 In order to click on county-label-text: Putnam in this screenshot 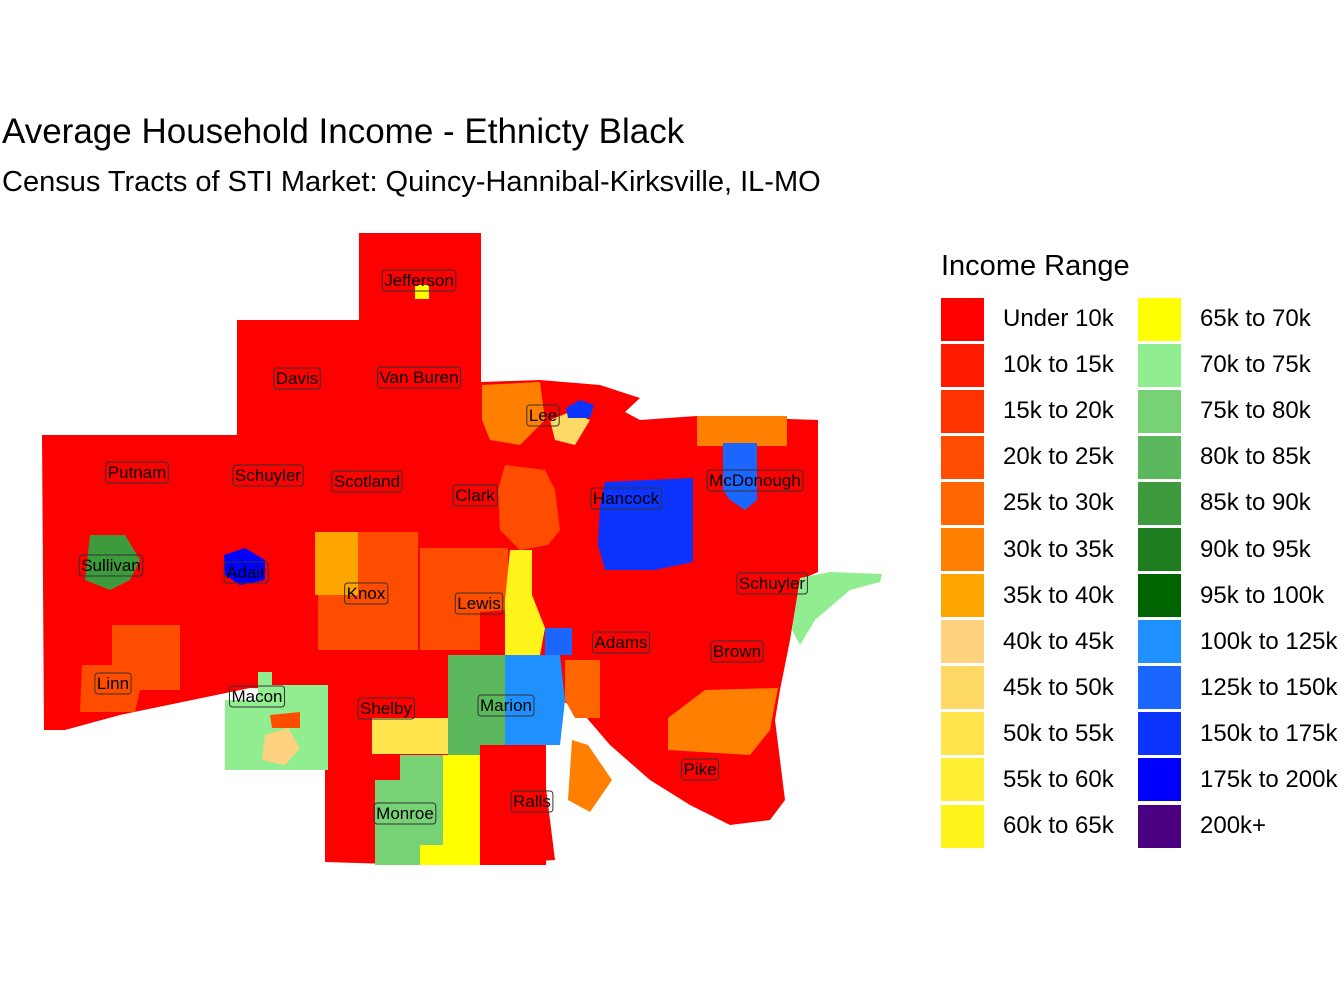, I will do `click(137, 472)`.